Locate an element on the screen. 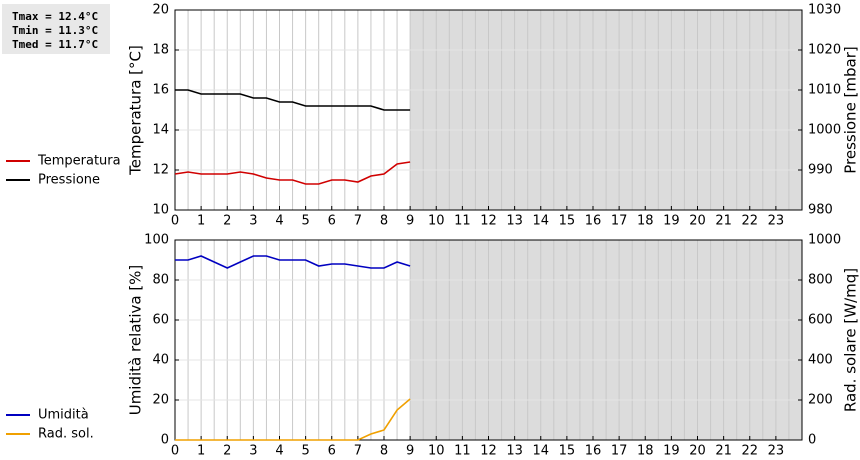 The height and width of the screenshot is (460, 860). y2-tick-label: 980 is located at coordinates (820, 210).